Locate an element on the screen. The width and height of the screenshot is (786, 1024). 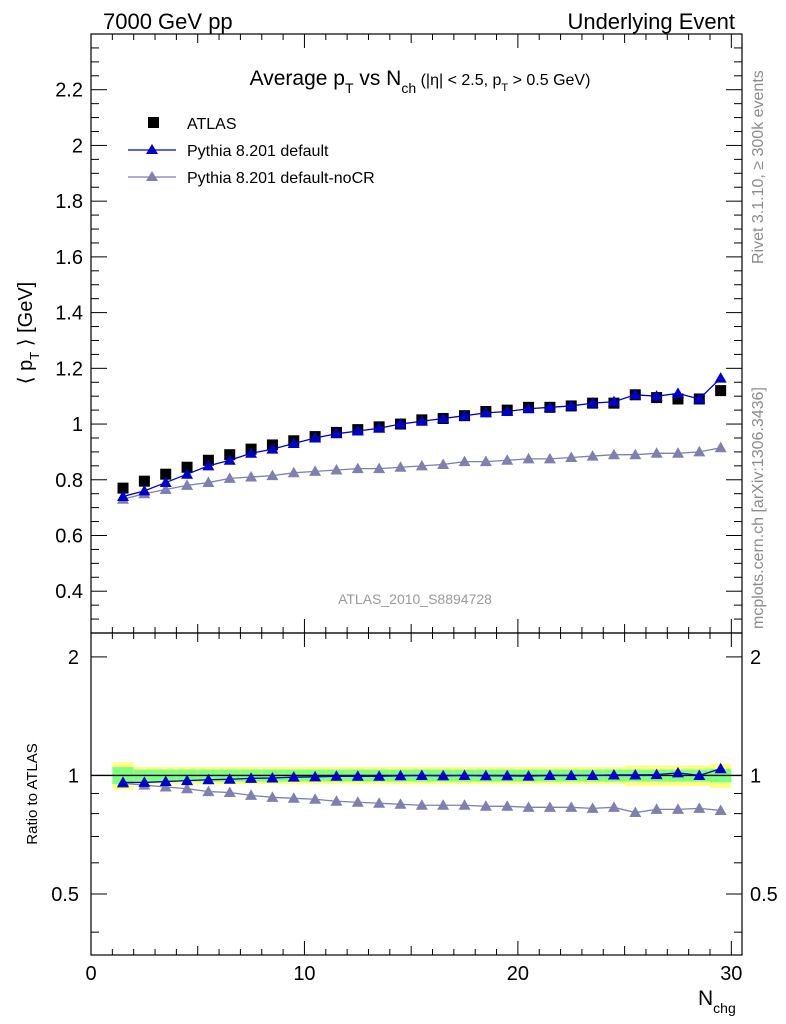
main-ylabel: ⟨ pT ⟩ [GeV] is located at coordinates (28, 333).